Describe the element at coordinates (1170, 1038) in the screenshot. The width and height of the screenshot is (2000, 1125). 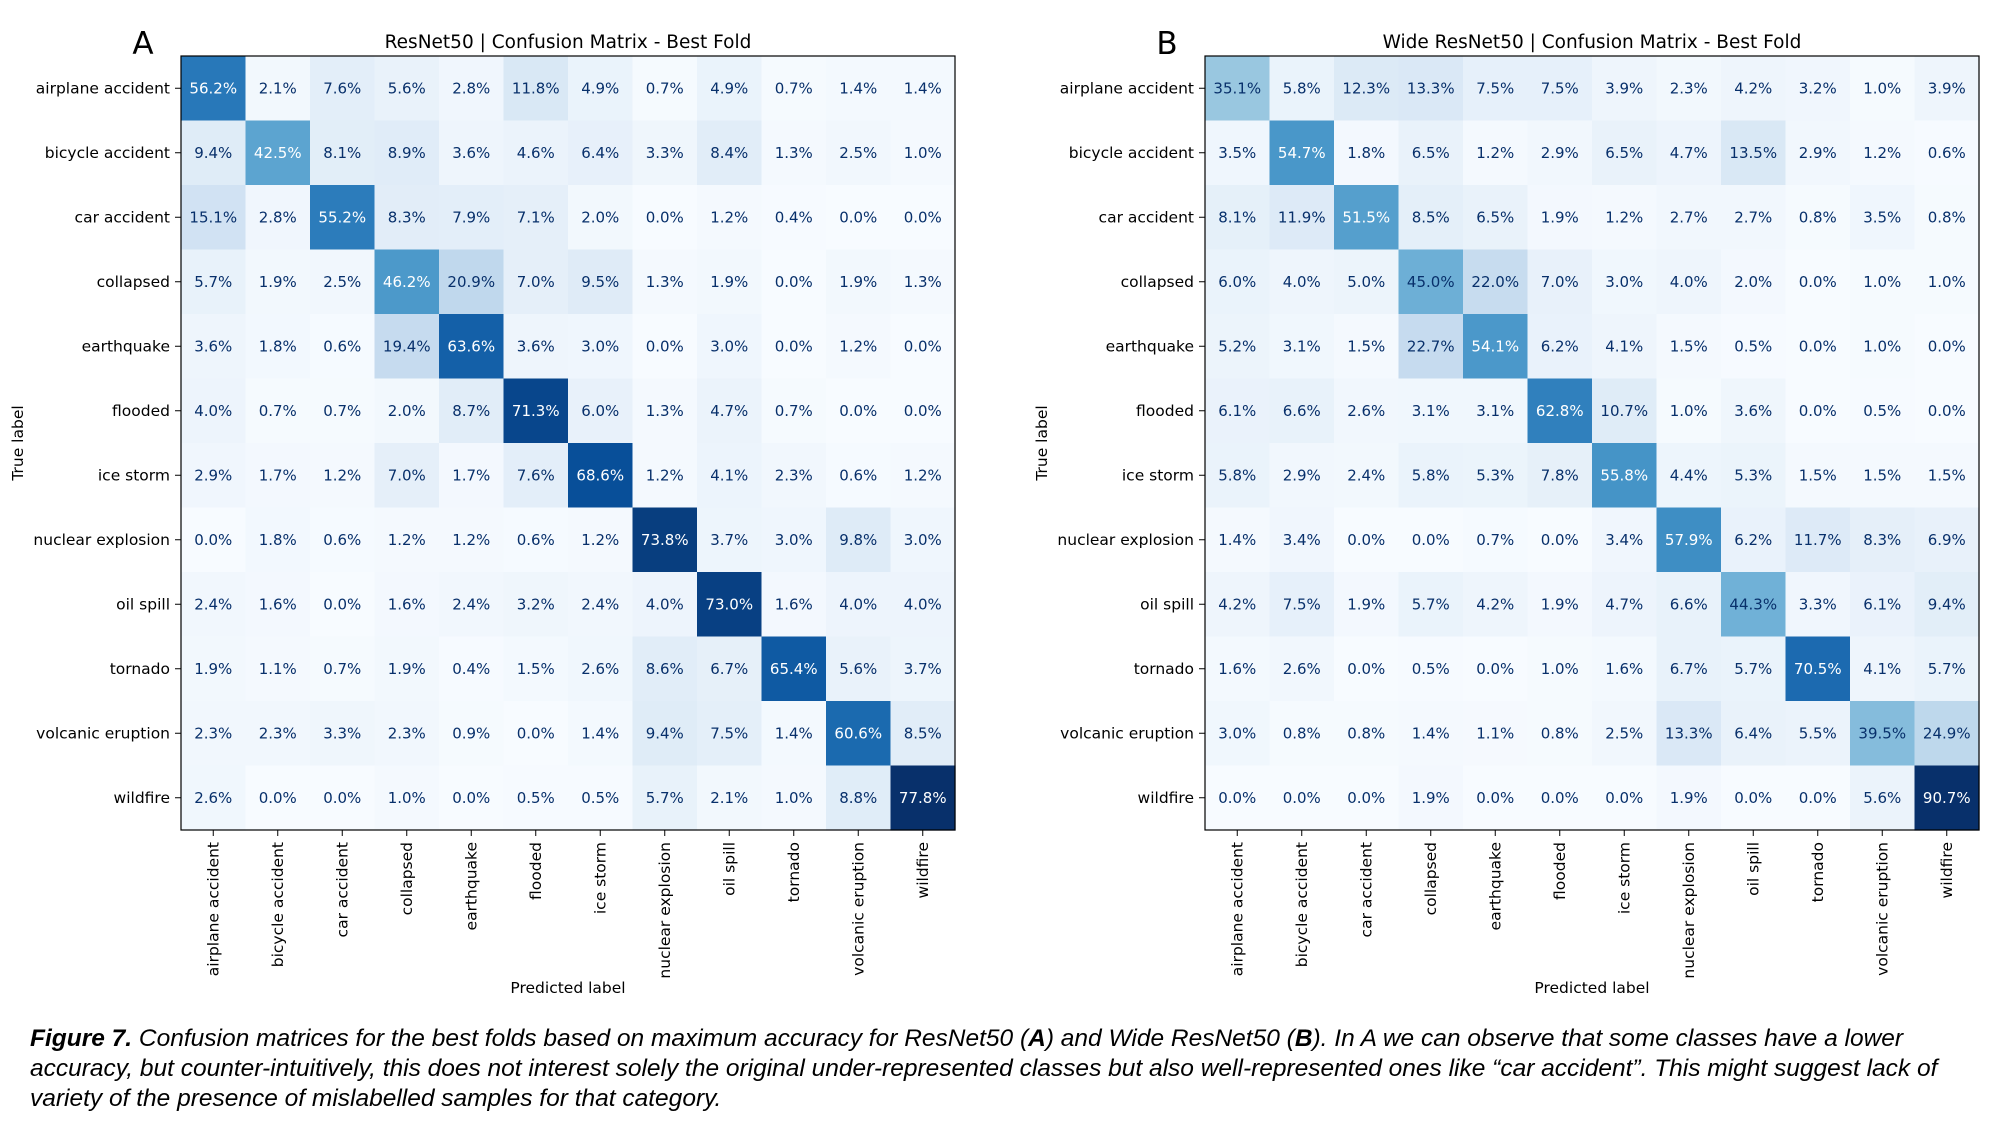
I see `caption-text-2: ) and Wide ResNet50 (` at that location.